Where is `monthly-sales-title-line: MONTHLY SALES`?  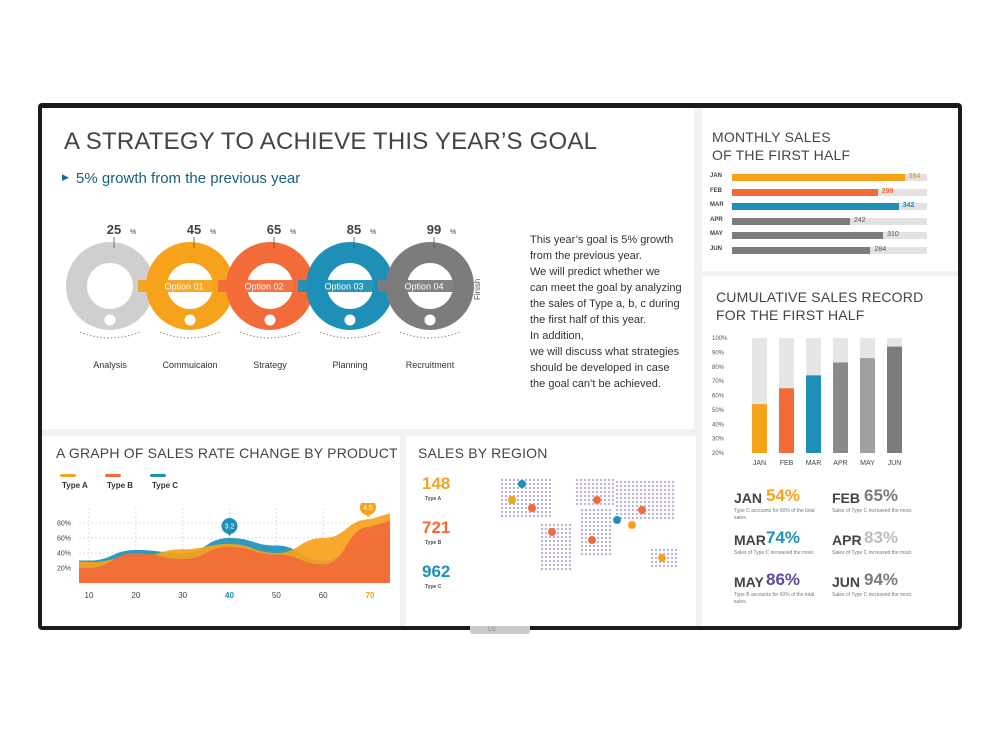 monthly-sales-title-line: MONTHLY SALES is located at coordinates (771, 137).